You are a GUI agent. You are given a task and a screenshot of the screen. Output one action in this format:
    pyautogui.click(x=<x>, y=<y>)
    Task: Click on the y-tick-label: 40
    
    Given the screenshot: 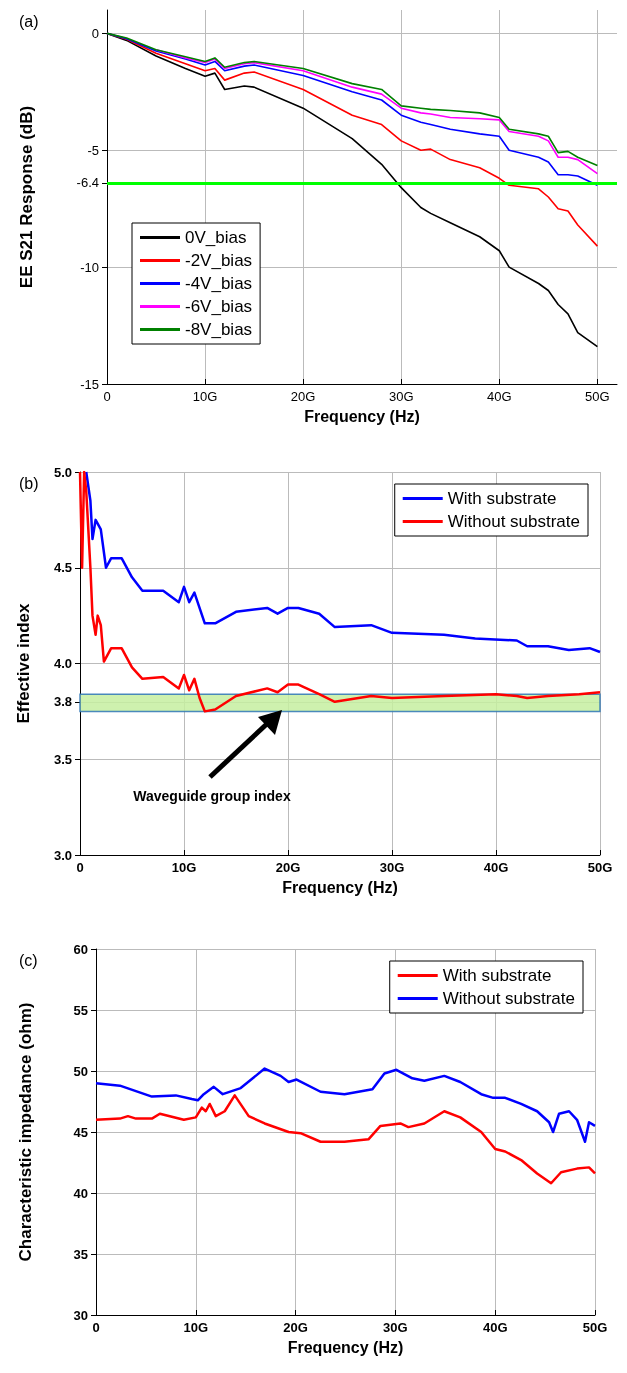 What is the action you would take?
    pyautogui.click(x=80, y=1193)
    